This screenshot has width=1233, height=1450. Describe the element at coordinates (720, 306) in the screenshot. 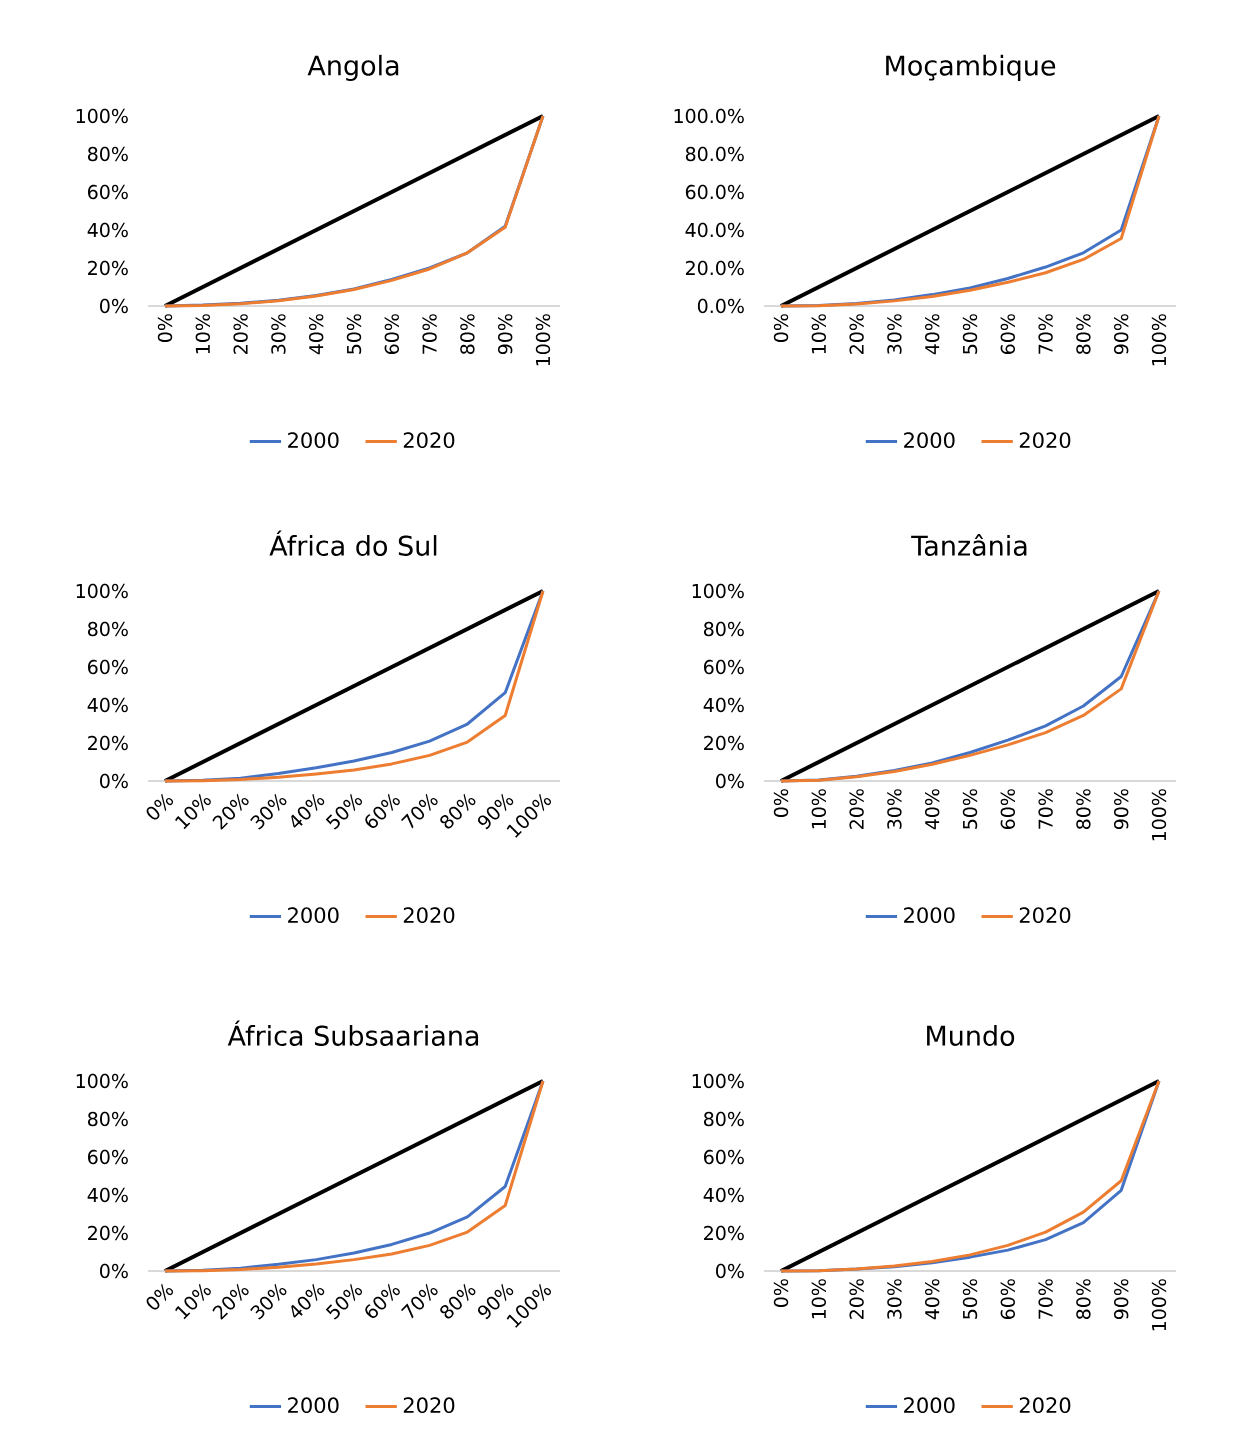

I see `y-tick-label: 0.0%` at that location.